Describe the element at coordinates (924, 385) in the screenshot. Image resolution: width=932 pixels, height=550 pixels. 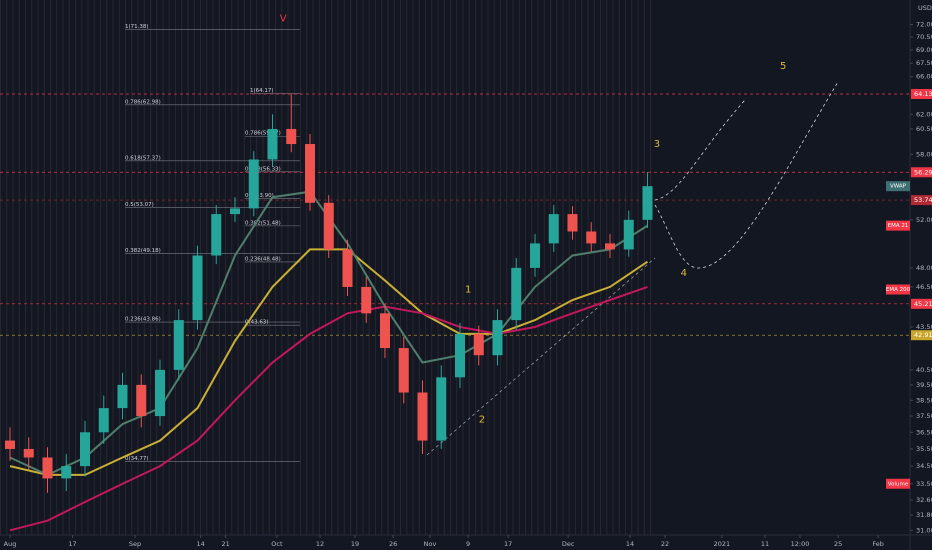
I see `y-tick-label: 39.50` at that location.